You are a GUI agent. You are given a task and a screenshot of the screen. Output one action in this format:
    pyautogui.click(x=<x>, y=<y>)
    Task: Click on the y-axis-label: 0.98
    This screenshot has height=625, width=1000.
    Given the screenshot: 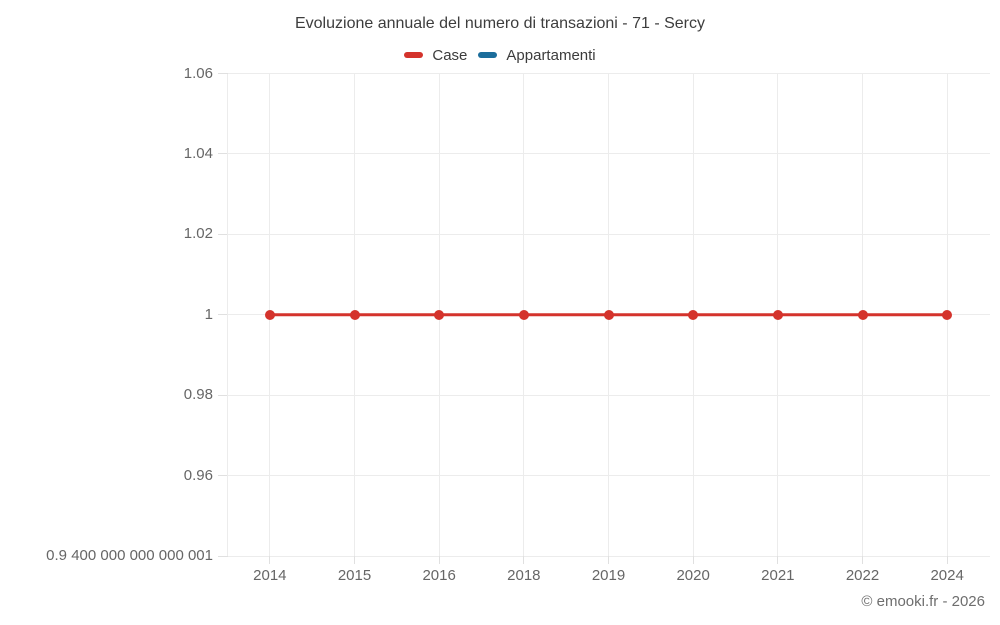 What is the action you would take?
    pyautogui.click(x=198, y=395)
    